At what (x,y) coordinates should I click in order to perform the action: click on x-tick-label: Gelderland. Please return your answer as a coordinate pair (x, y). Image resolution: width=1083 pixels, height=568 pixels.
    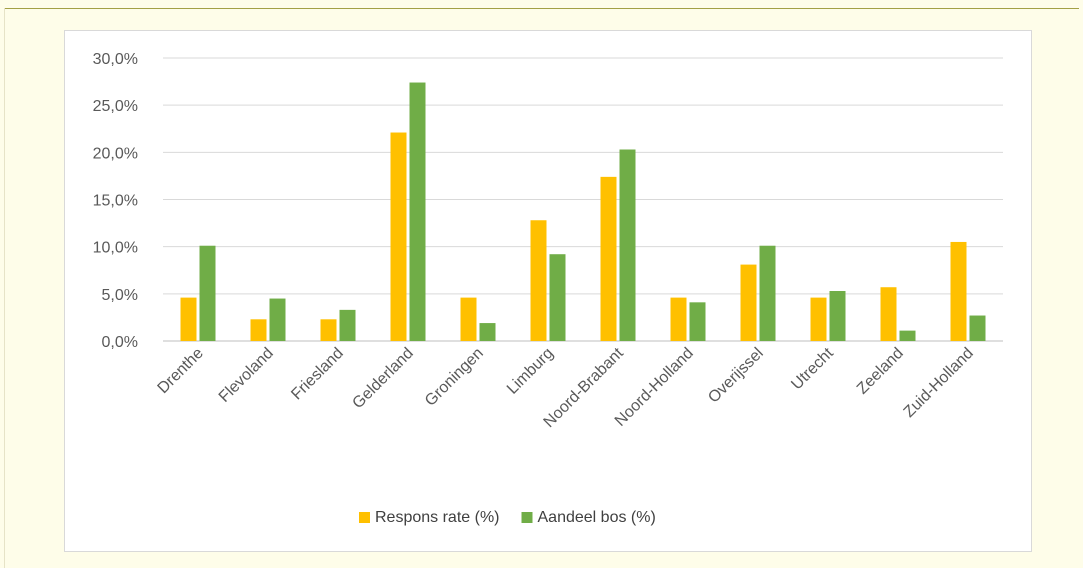
    Looking at the image, I should click on (382, 378).